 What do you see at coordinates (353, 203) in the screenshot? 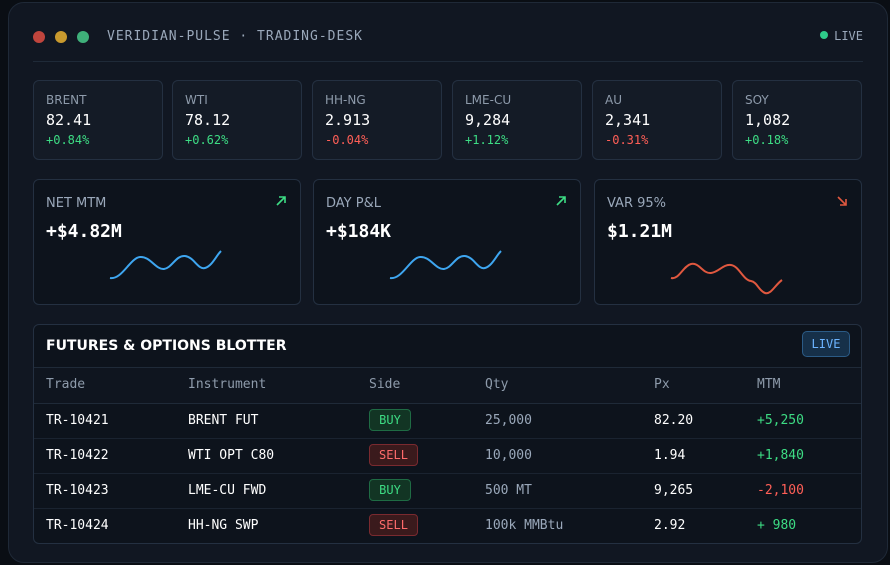
I see `kpi-label: DAY P&L` at bounding box center [353, 203].